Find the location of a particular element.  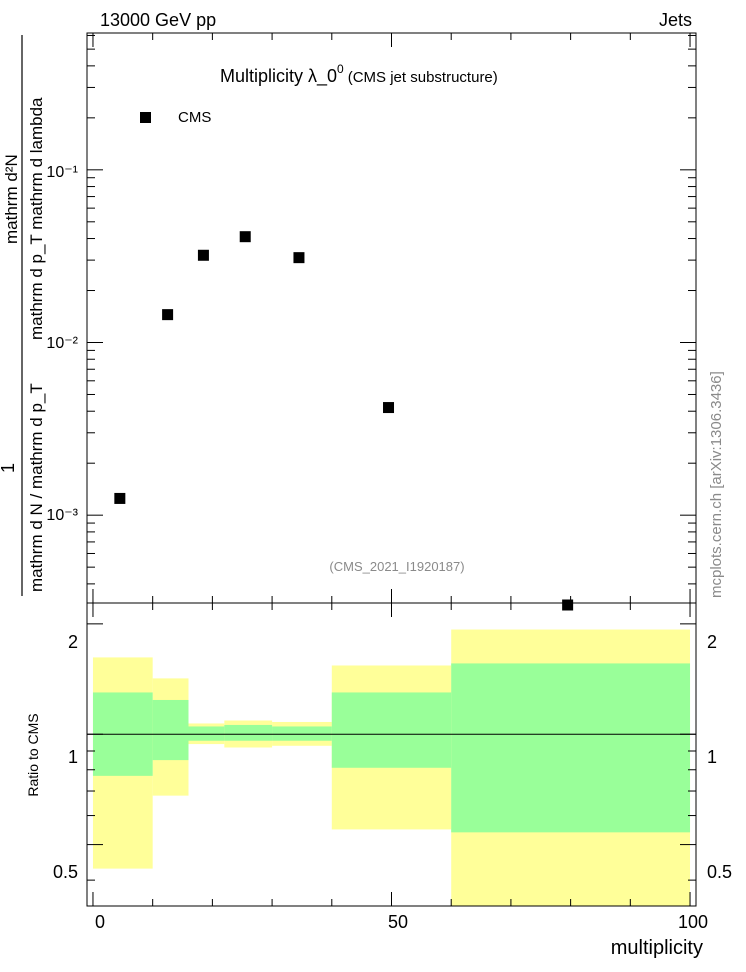

ratio-ytick-right-1: 1 is located at coordinates (712, 757).